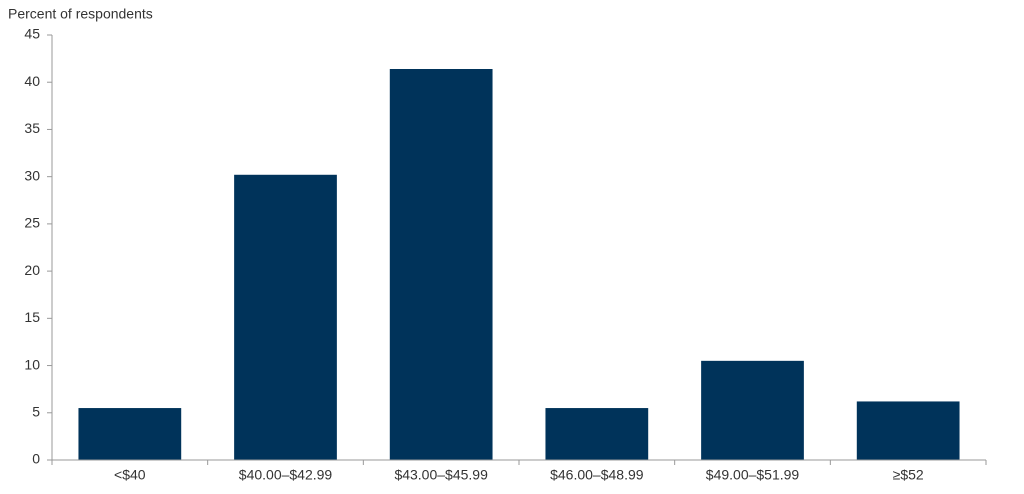 This screenshot has height=494, width=1024. Describe the element at coordinates (32, 128) in the screenshot. I see `y-tick-label: 35` at that location.